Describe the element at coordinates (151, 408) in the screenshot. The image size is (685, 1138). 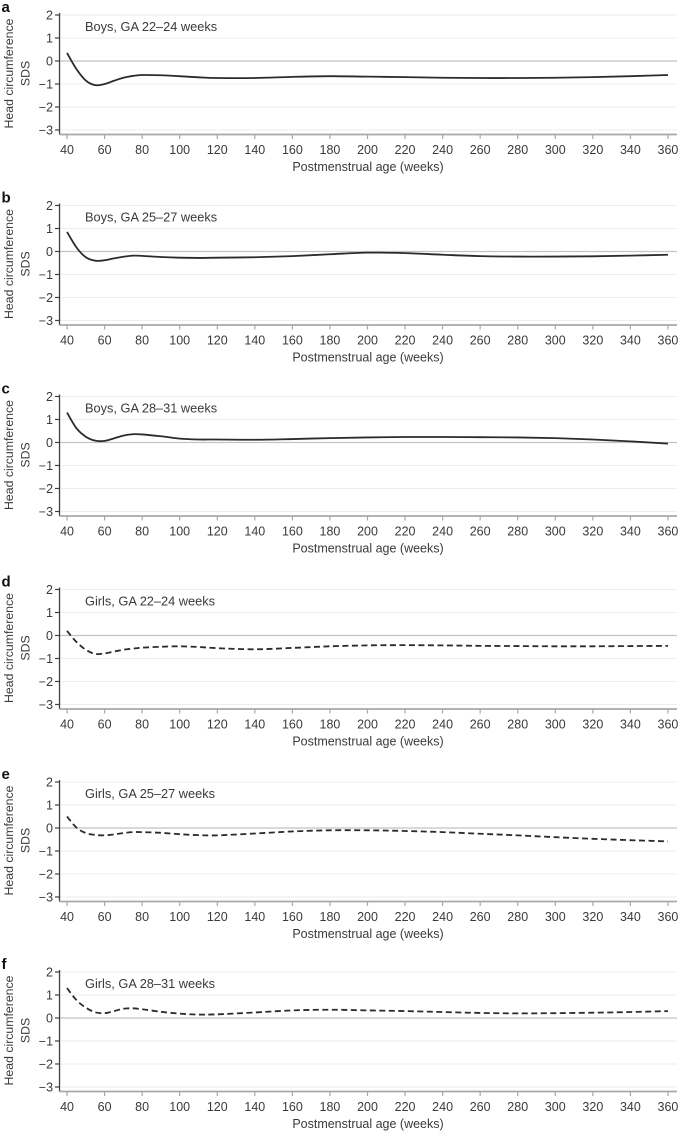
I see `panel-title: Boys, GA 28–31 weeks` at that location.